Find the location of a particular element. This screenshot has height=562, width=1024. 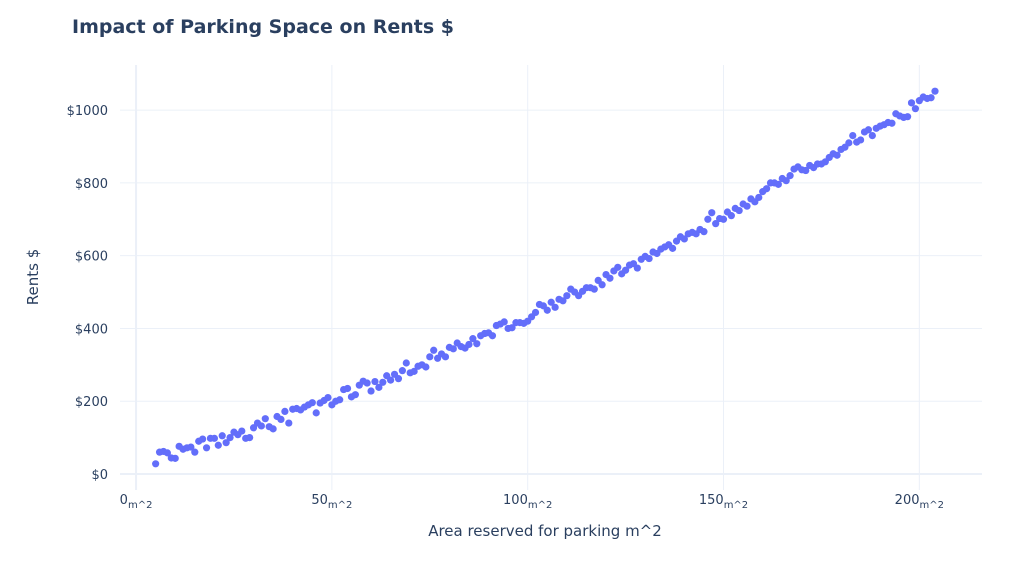

x-tick-label: 100m^2 is located at coordinates (527, 502).